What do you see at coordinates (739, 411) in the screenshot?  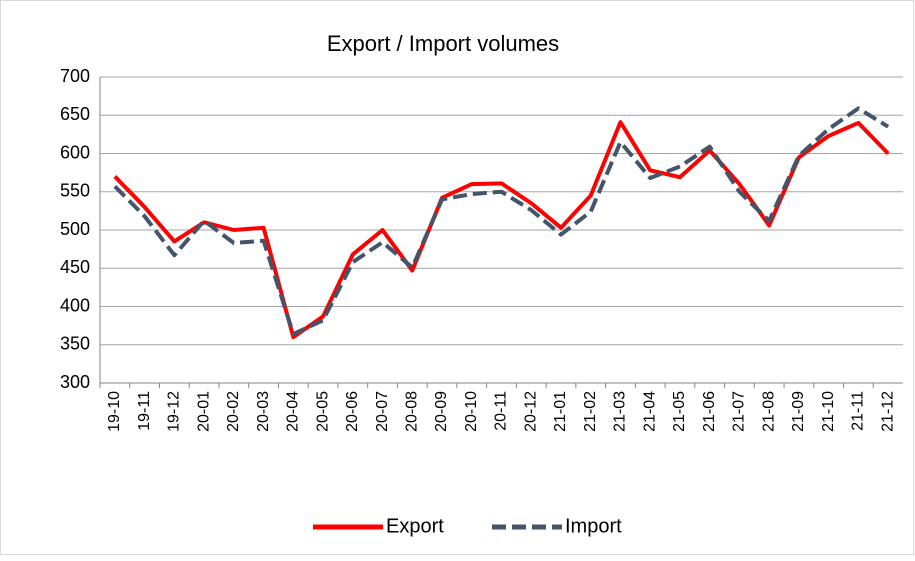 I see `x-tick-label: 21-07` at bounding box center [739, 411].